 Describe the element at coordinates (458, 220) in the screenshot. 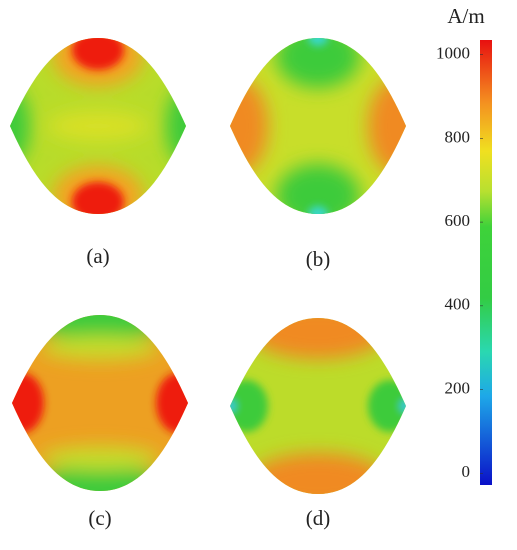

I see `colorbar-tick-label: 600` at that location.